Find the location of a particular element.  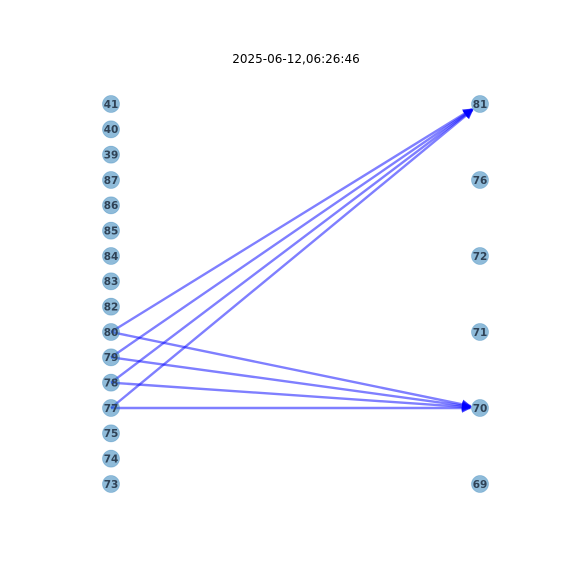

node-label: 71 is located at coordinates (480, 333).